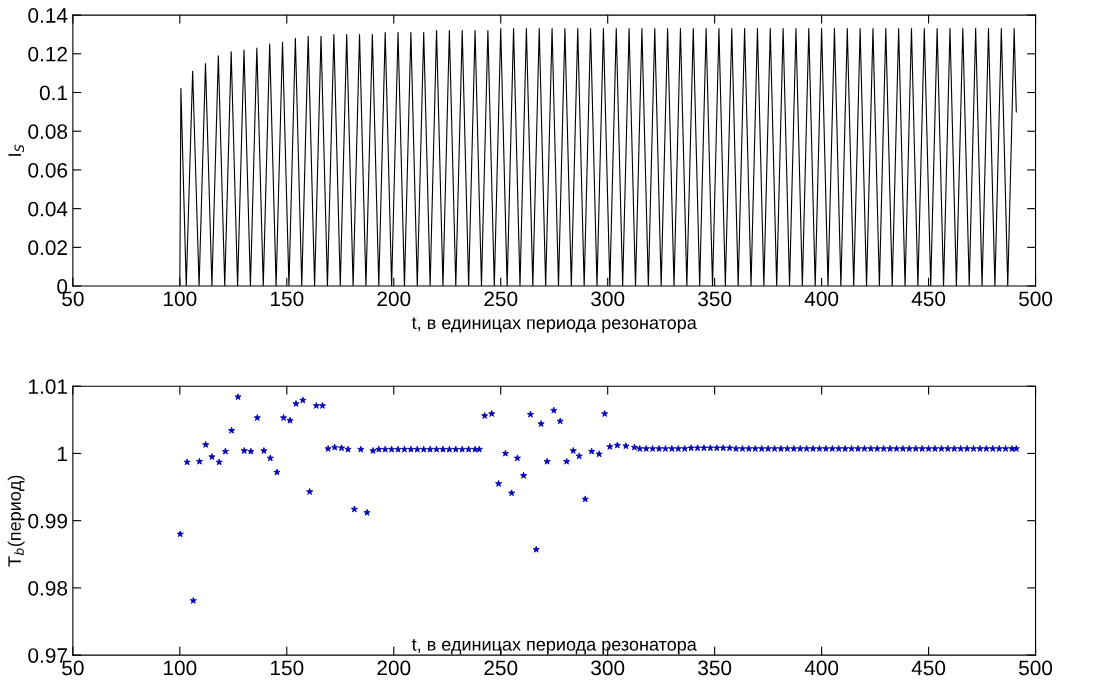 The height and width of the screenshot is (686, 1104). I want to click on y-tick-label: 0.02, so click(47, 248).